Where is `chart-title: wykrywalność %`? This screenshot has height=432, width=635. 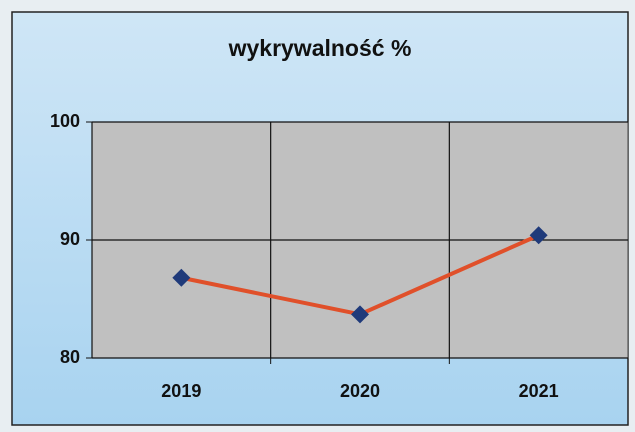 chart-title: wykrywalność % is located at coordinates (320, 48).